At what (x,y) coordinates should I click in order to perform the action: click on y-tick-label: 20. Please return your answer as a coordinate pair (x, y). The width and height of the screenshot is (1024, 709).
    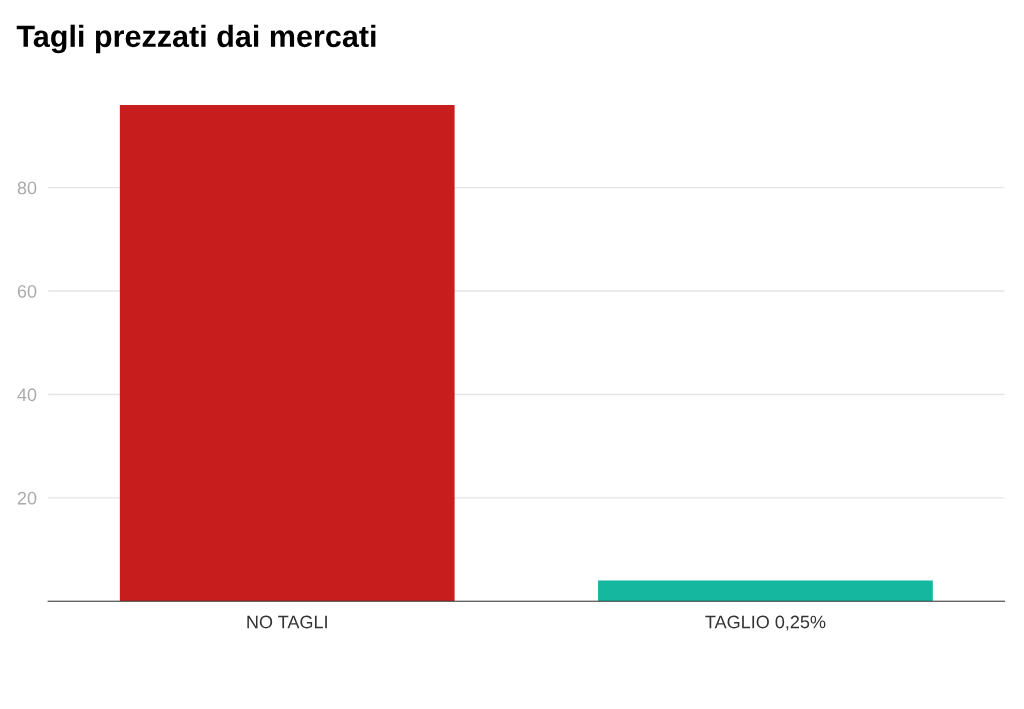
    Looking at the image, I should click on (27, 498).